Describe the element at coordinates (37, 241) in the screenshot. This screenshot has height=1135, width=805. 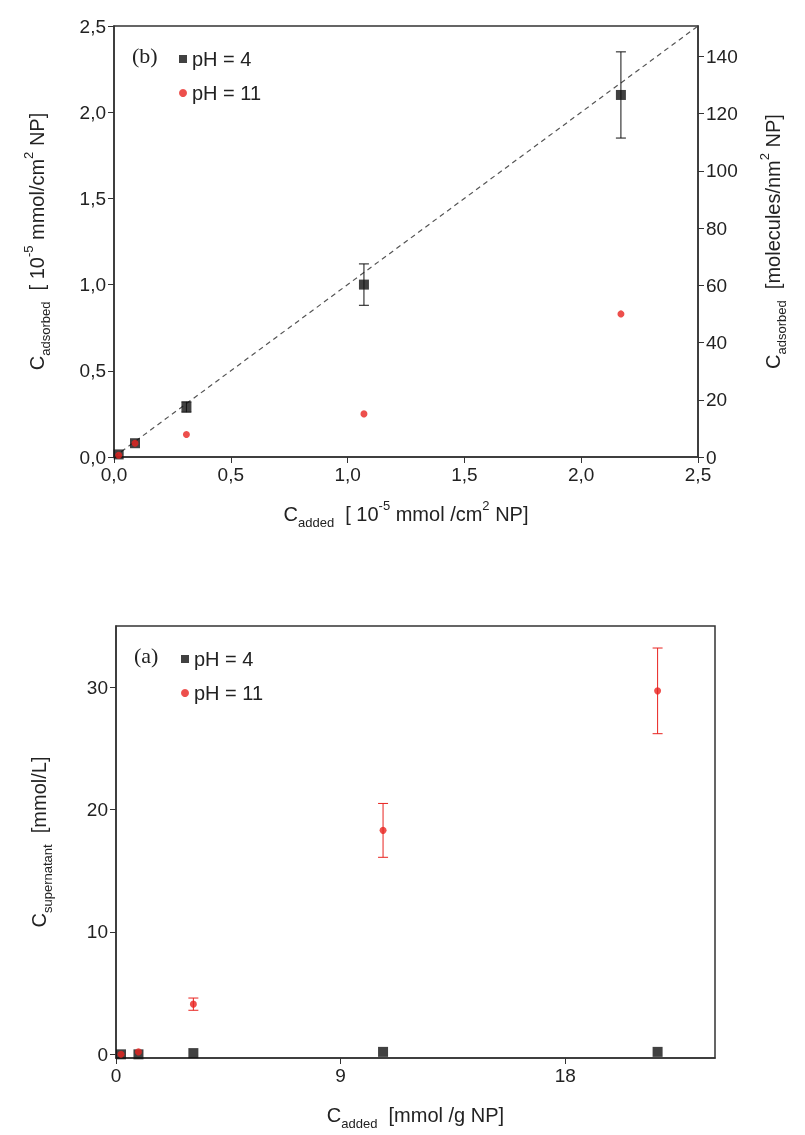
I see `y-axis-title: Cadsorbed [ 10-5 mmol/cm2 NP]` at that location.